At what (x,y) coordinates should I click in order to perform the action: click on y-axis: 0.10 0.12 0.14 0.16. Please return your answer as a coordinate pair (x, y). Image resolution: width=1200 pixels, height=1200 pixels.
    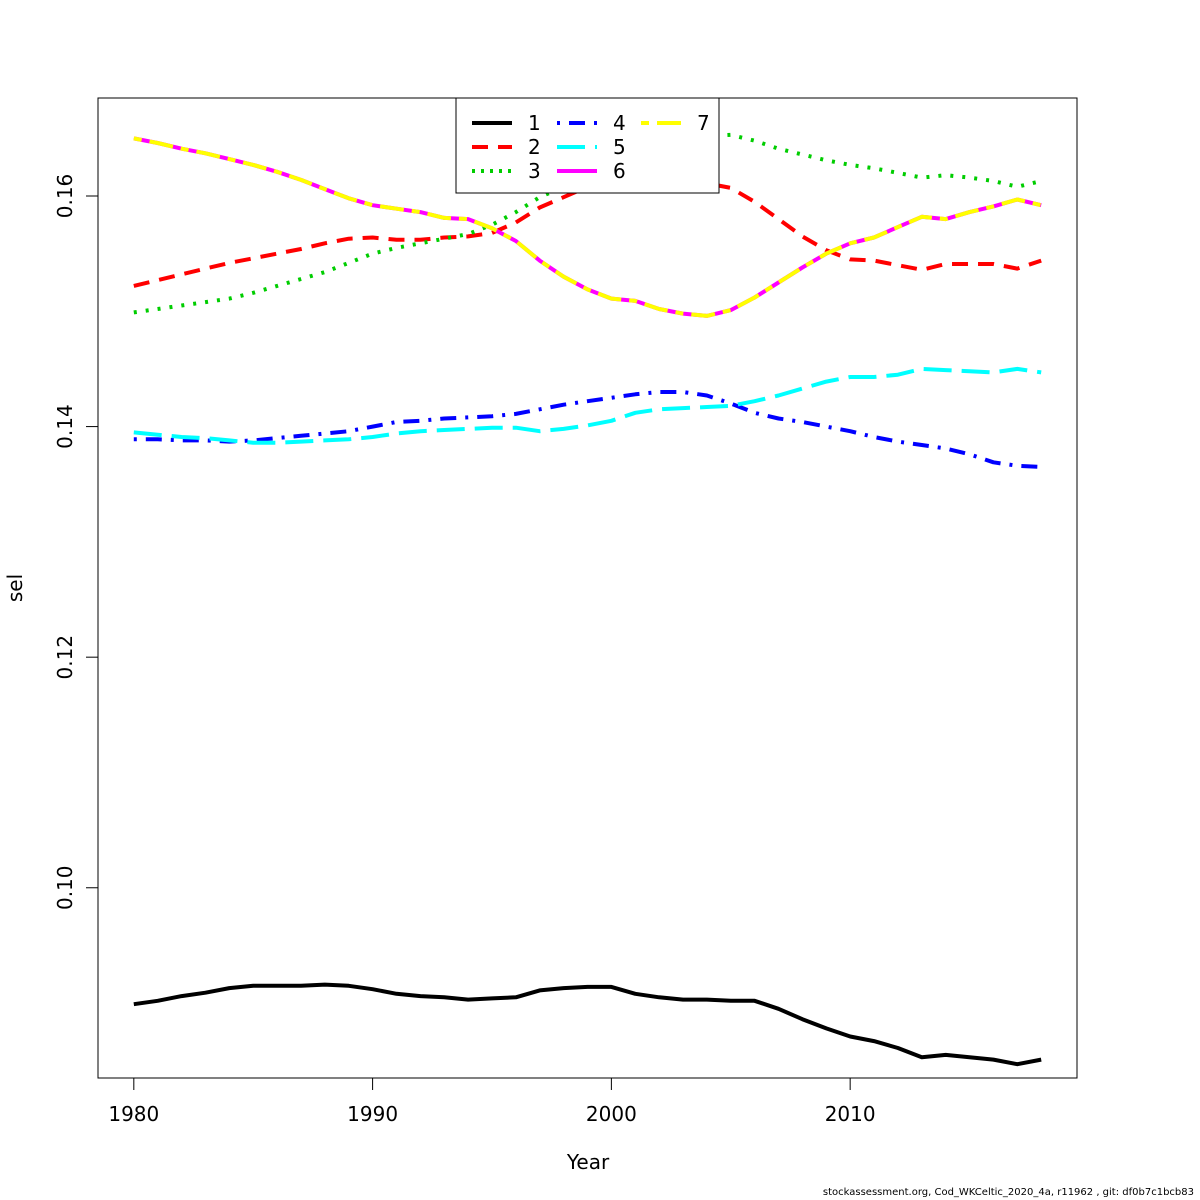
    Looking at the image, I should click on (76, 542).